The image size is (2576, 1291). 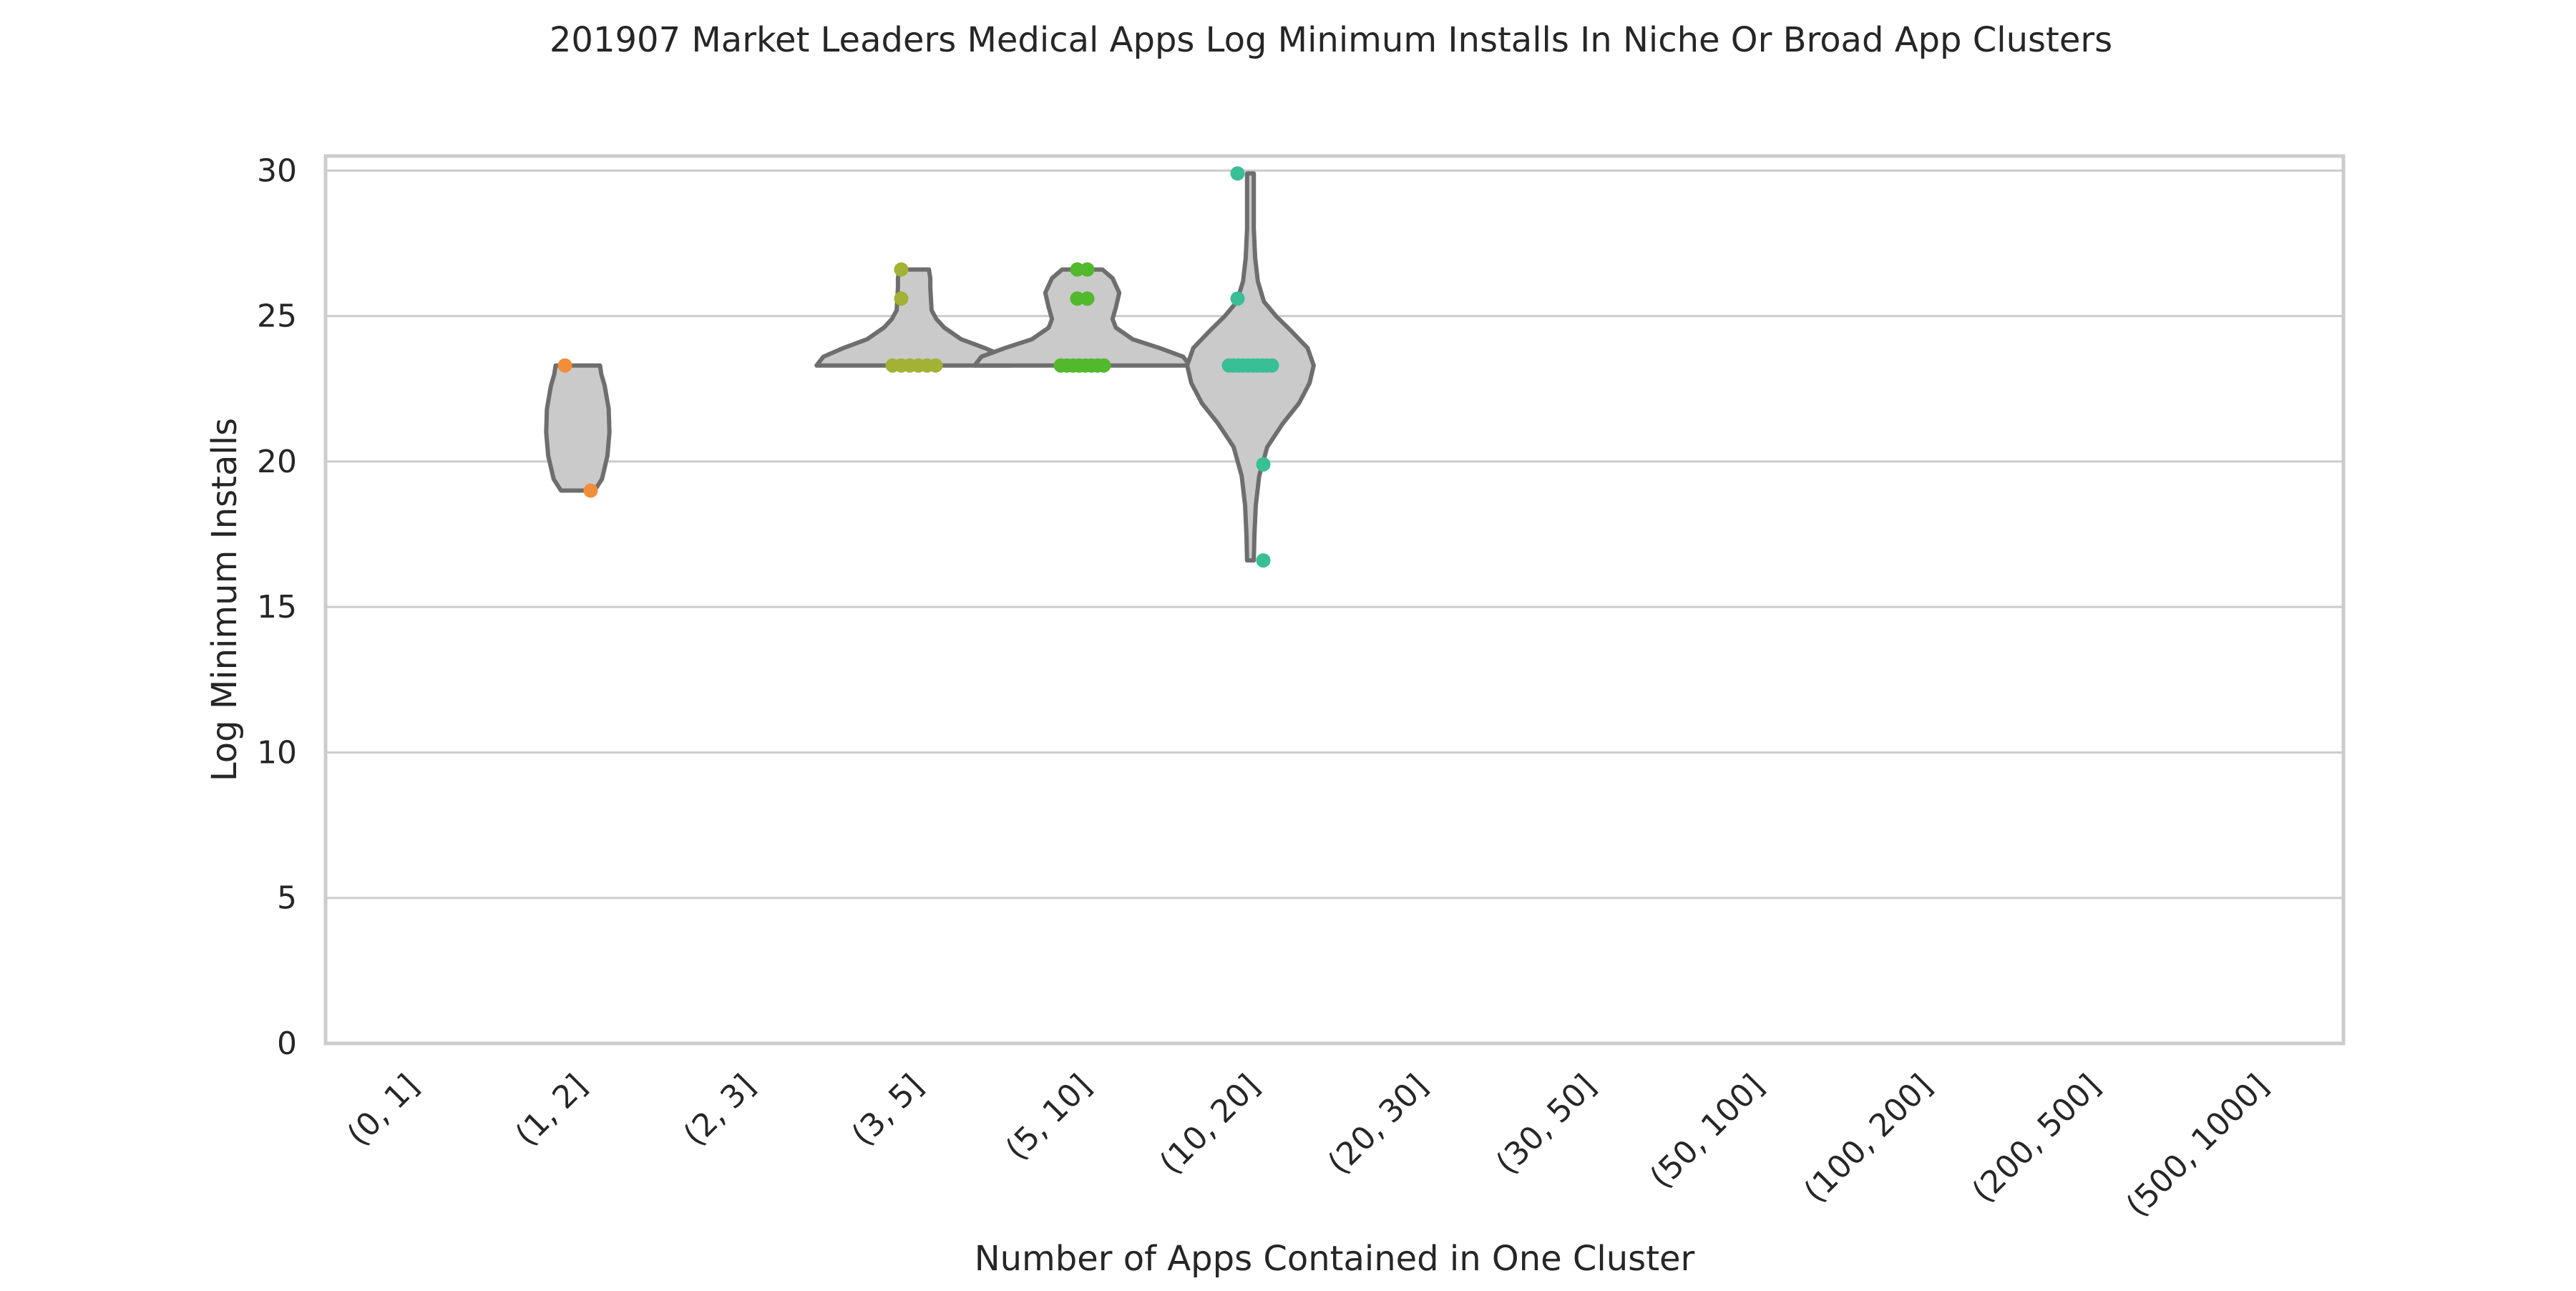 I want to click on y-axis-label: Log Minimum Installs, so click(x=225, y=599).